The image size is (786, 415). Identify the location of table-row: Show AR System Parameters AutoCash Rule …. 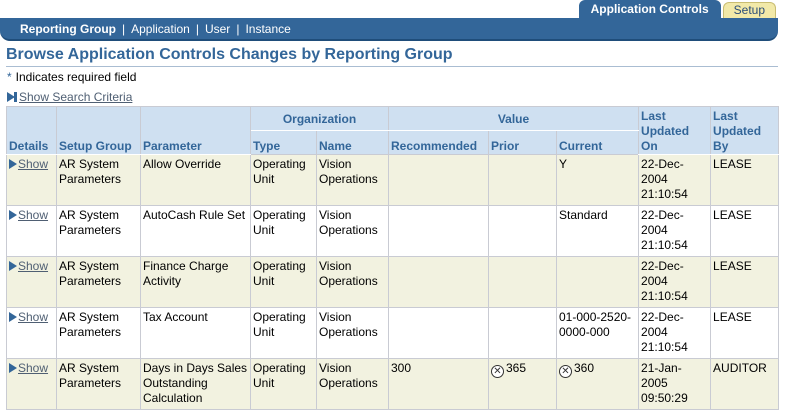
(393, 231).